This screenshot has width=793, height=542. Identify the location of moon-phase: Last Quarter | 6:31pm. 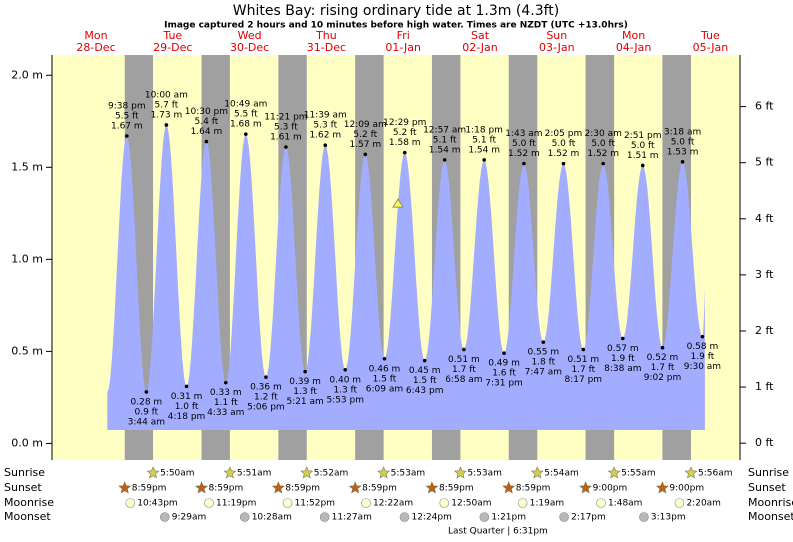
(498, 532).